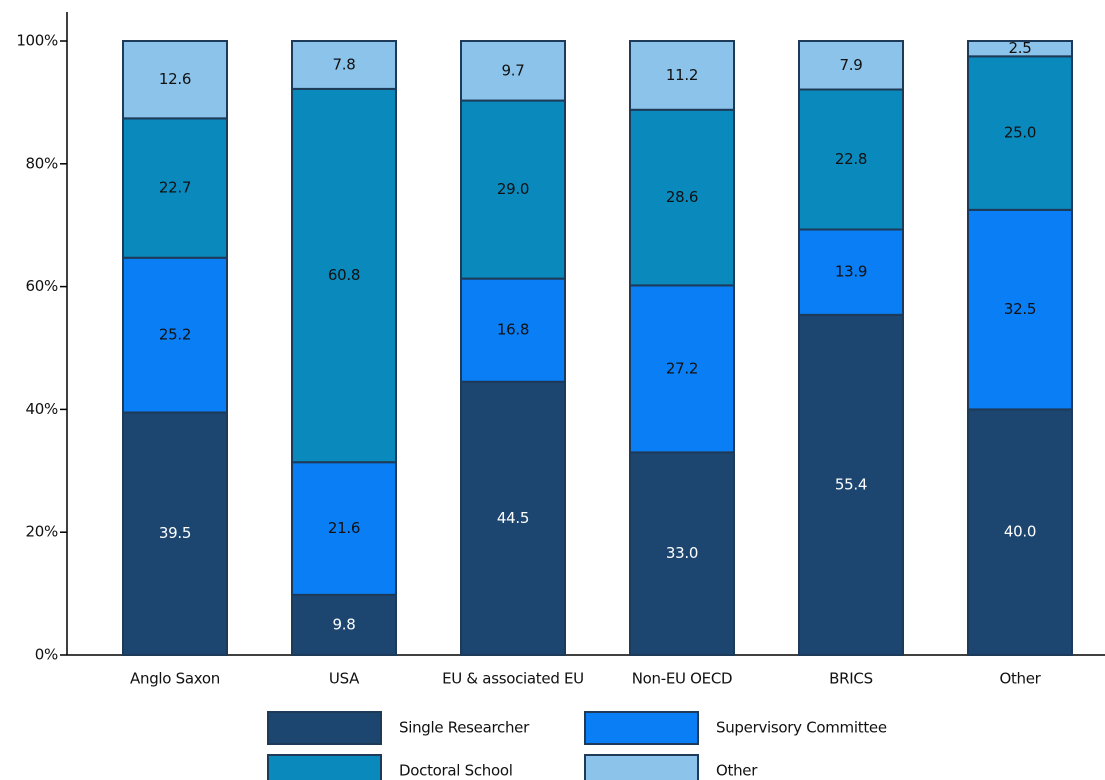  Describe the element at coordinates (46, 655) in the screenshot. I see `y-tick-label: 0%` at that location.